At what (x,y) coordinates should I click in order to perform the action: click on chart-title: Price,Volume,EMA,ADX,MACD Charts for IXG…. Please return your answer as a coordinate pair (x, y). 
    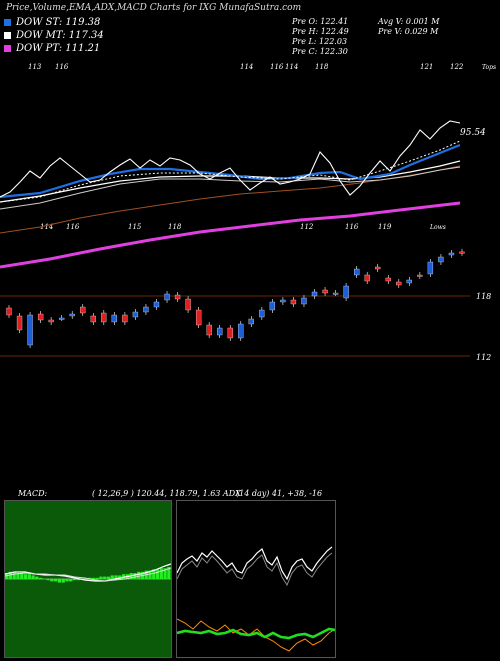
    Looking at the image, I should click on (154, 8).